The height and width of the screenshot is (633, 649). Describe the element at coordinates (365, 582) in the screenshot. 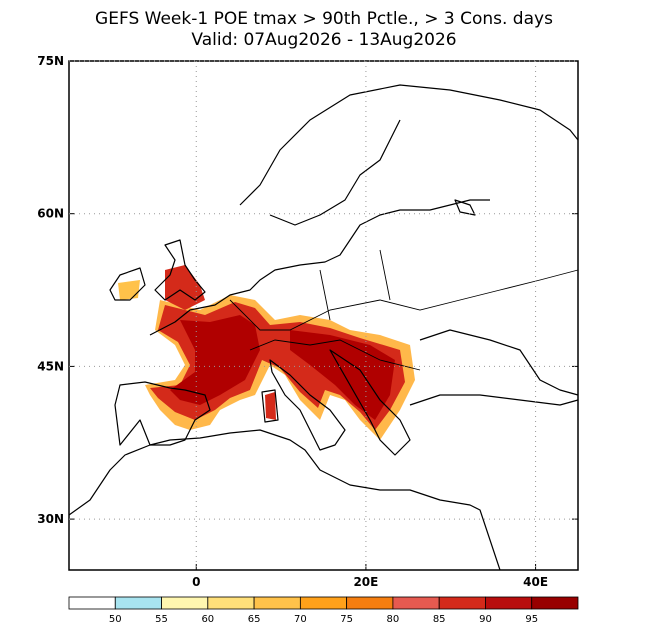

I see `lon-label: 20E` at that location.